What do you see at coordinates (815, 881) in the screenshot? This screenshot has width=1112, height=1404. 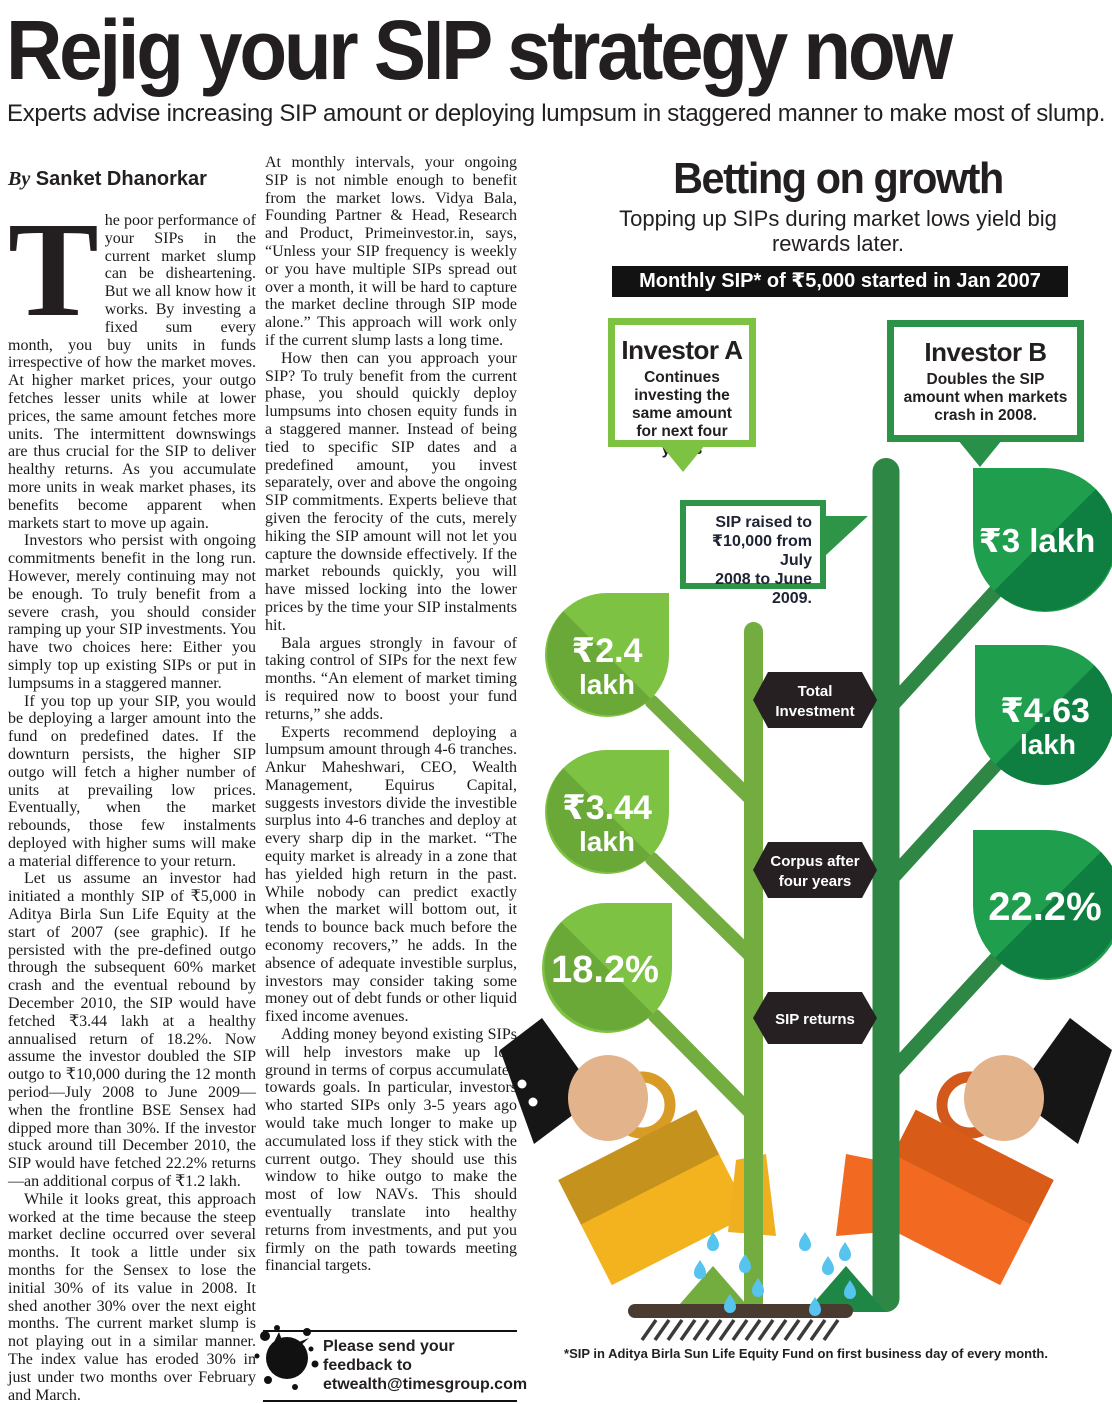 I see `tag-label: four years` at bounding box center [815, 881].